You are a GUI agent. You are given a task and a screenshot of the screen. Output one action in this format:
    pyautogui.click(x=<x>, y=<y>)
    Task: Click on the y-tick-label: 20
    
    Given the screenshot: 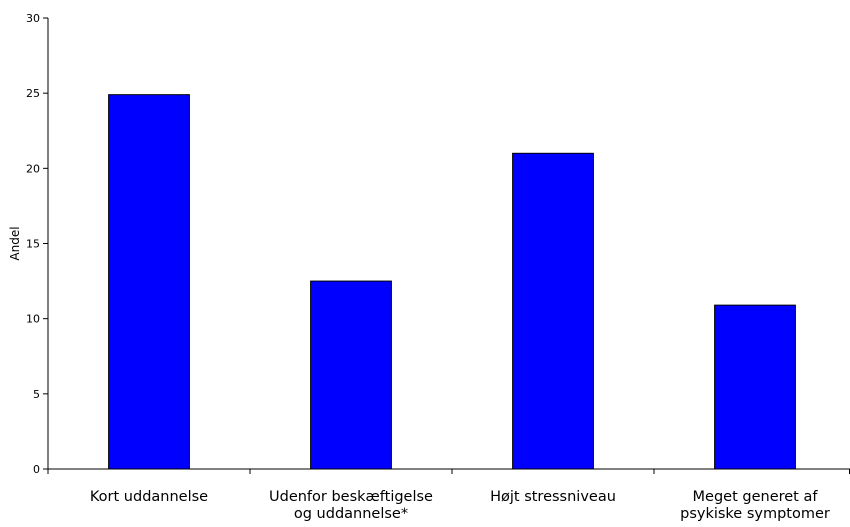 What is the action you would take?
    pyautogui.click(x=33, y=168)
    